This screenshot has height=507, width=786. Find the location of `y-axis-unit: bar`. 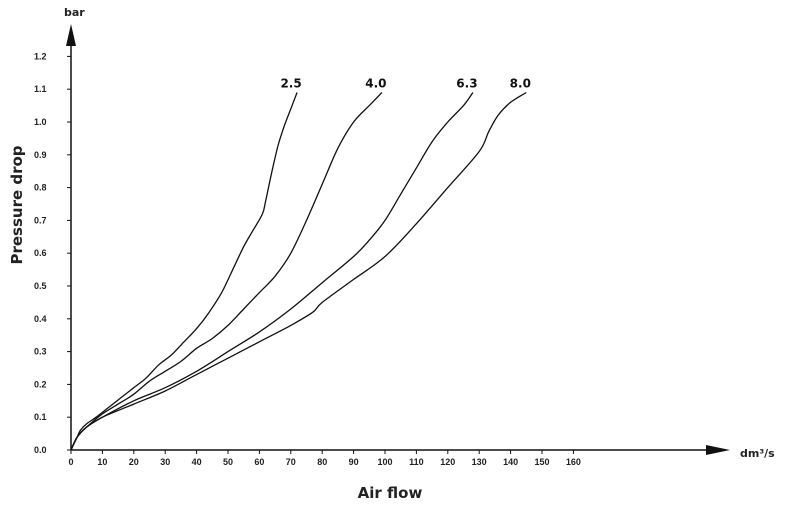

y-axis-unit: bar is located at coordinates (74, 12).